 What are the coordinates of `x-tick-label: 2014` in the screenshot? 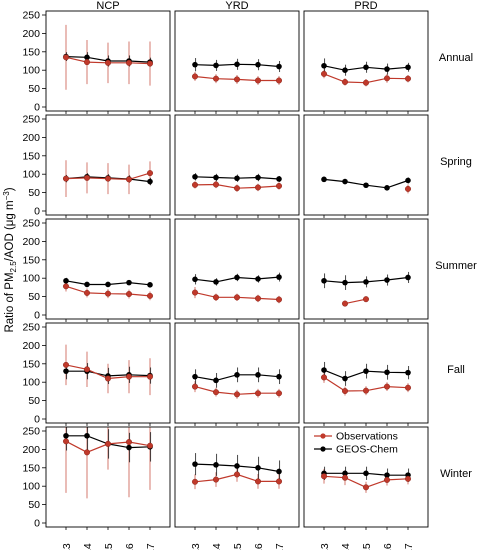 It's located at (346, 546).